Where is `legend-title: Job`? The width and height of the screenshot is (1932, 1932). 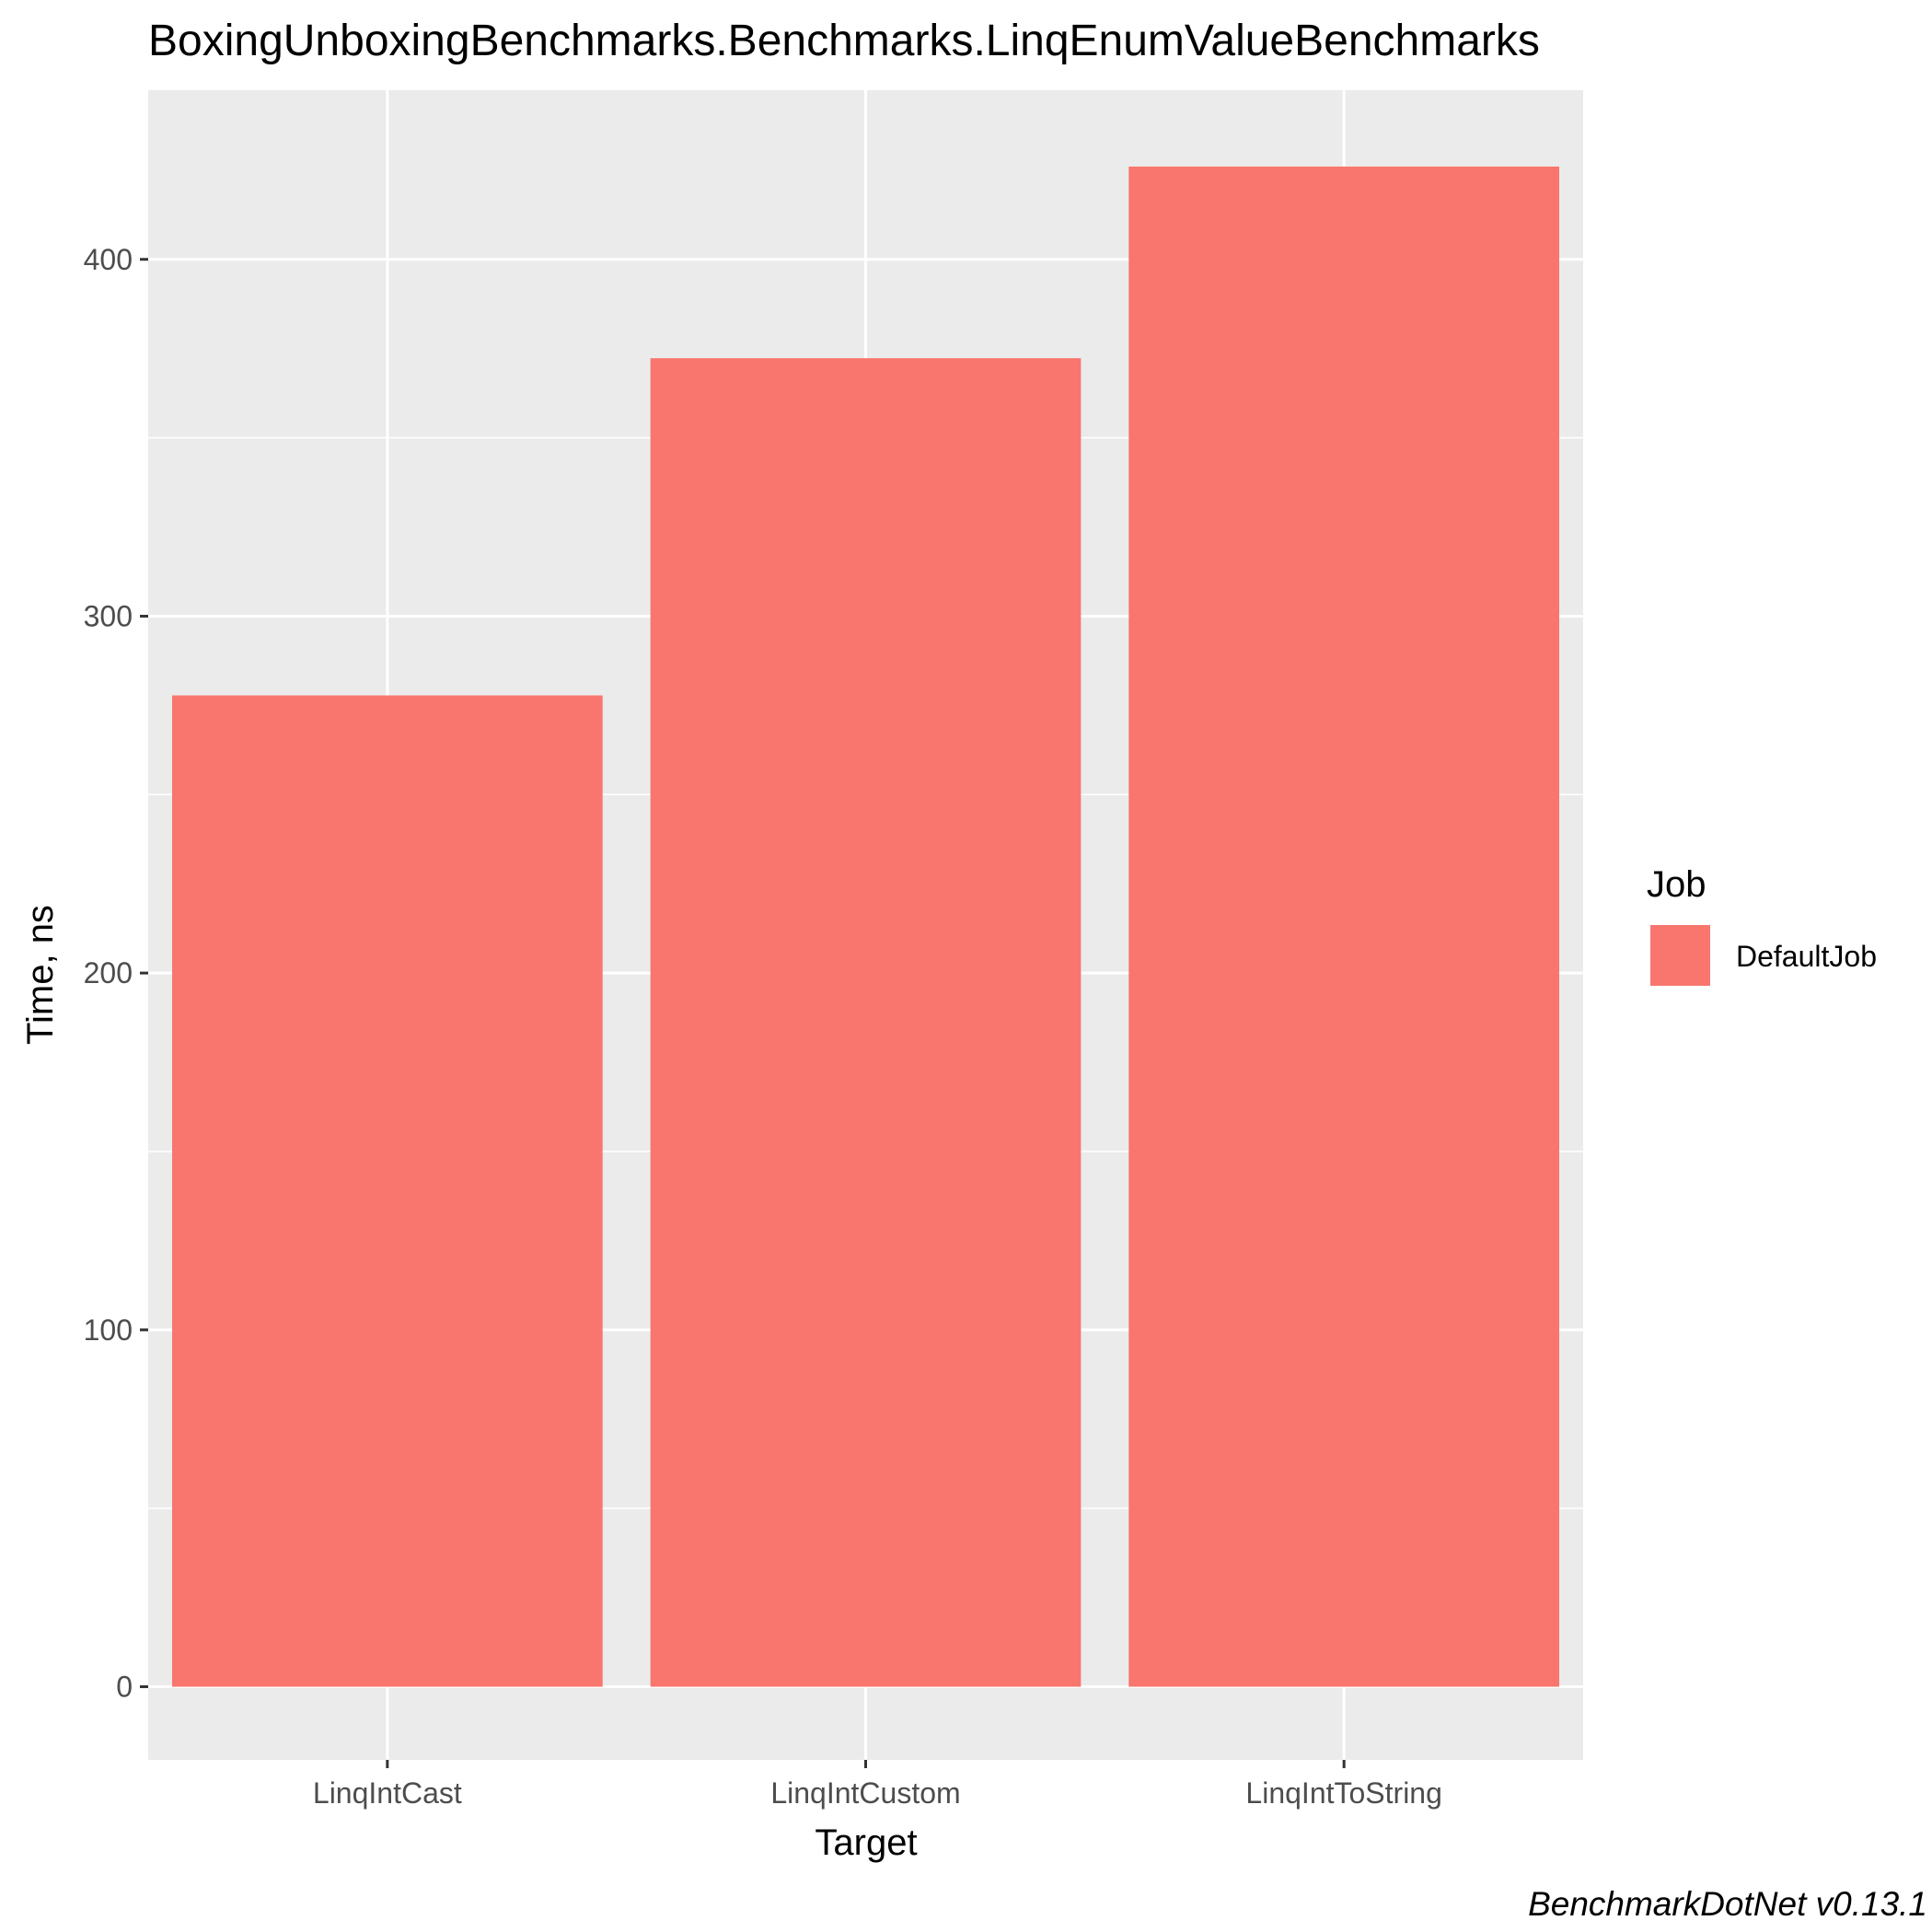 legend-title: Job is located at coordinates (1677, 885).